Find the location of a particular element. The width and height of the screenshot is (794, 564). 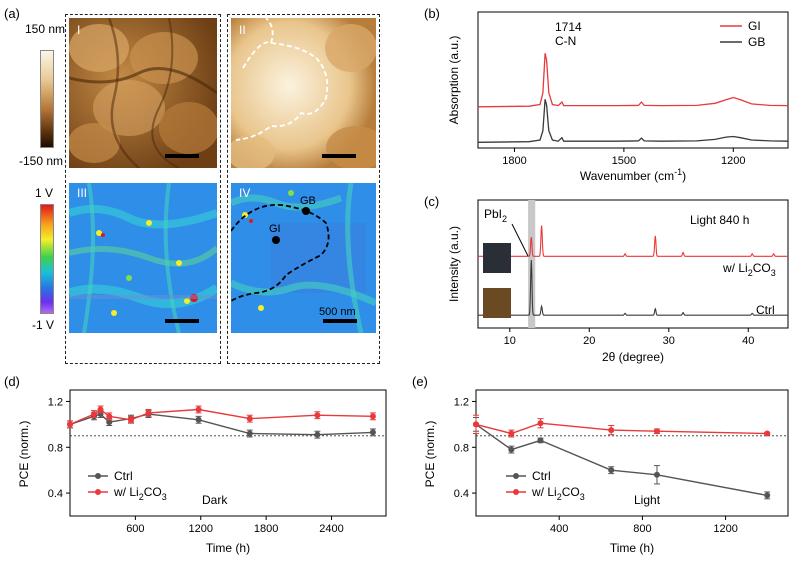

ftir-annotation-wavenumber: 1714 is located at coordinates (568, 27).